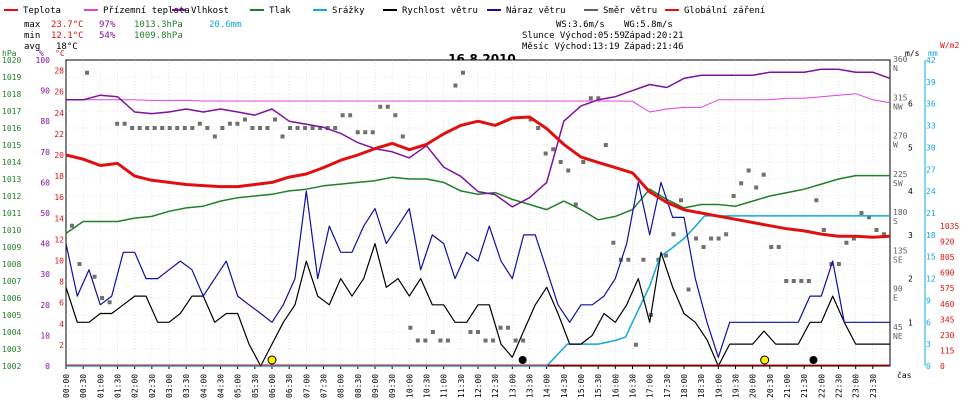  Describe the element at coordinates (11, 179) in the screenshot. I see `tick-hpa: 1013` at that location.